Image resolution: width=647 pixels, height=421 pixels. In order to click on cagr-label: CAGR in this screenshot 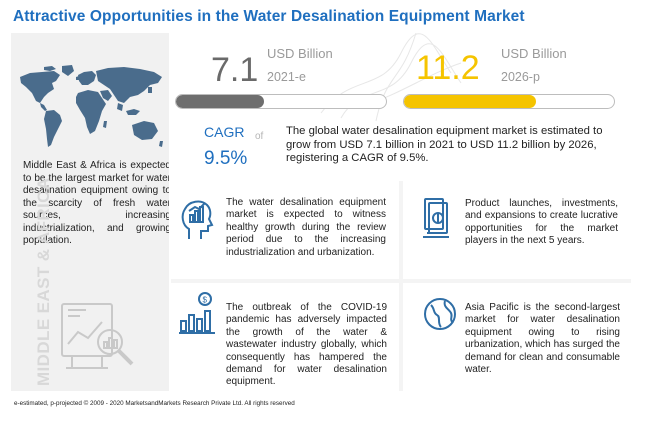, I will do `click(224, 132)`.